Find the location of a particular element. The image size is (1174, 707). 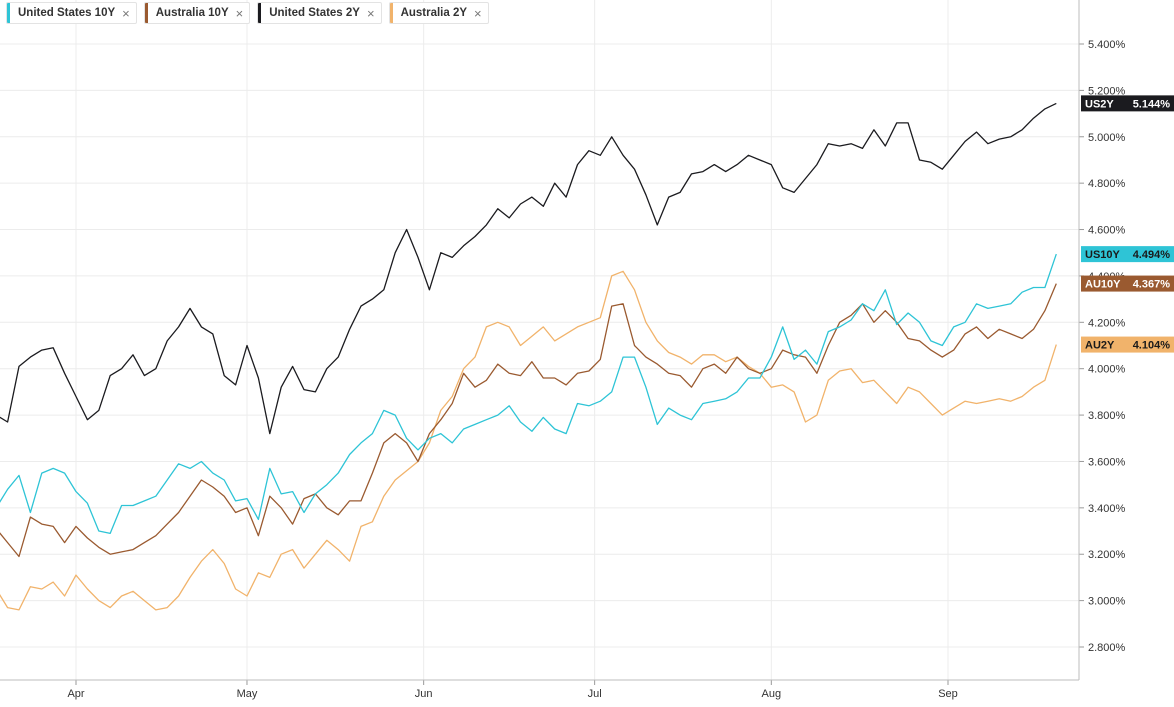

legend-item-united-states-2y: United States 2Y × is located at coordinates (319, 13).